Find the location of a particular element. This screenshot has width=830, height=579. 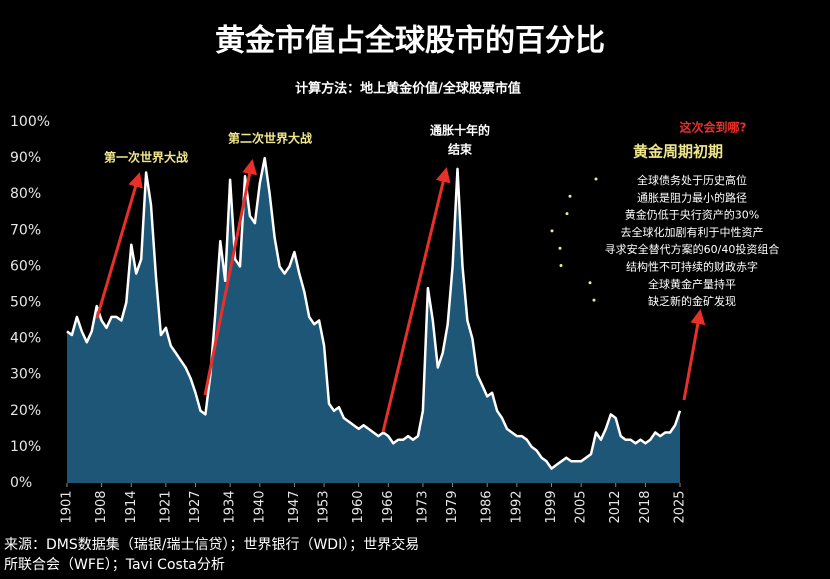

panel-title: 黄金周期初期 is located at coordinates (678, 152).